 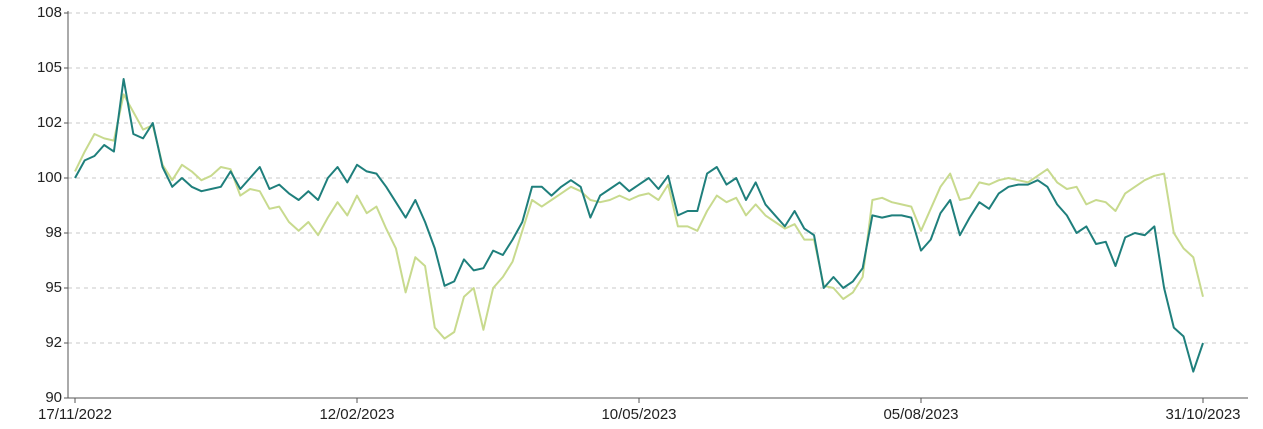 What do you see at coordinates (49, 67) in the screenshot?
I see `y-tick-label: 105` at bounding box center [49, 67].